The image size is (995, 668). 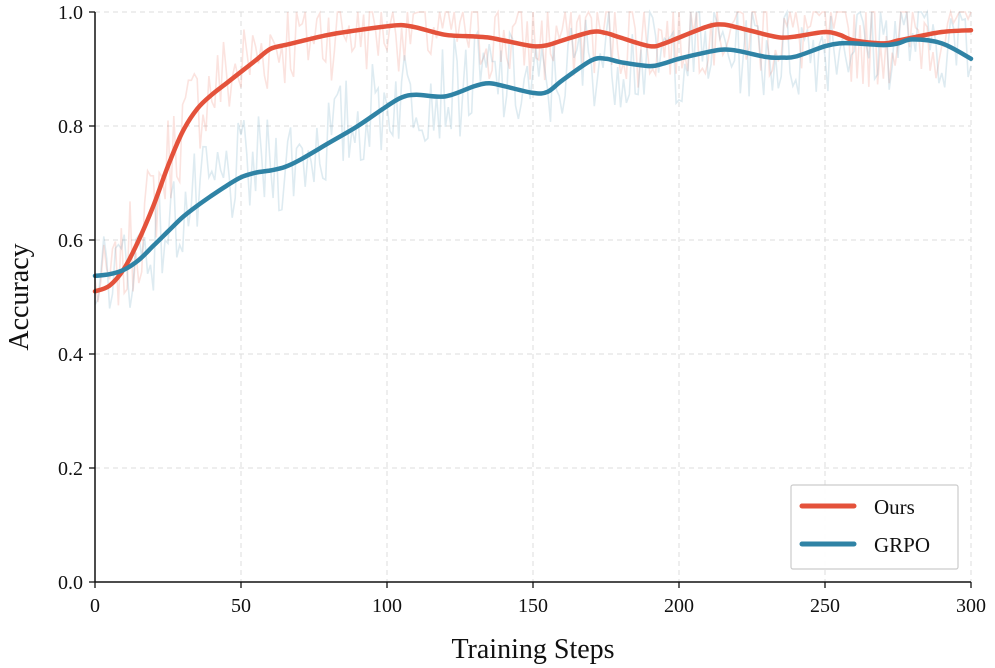 I want to click on y-tick-label: 0.4, so click(x=70, y=355).